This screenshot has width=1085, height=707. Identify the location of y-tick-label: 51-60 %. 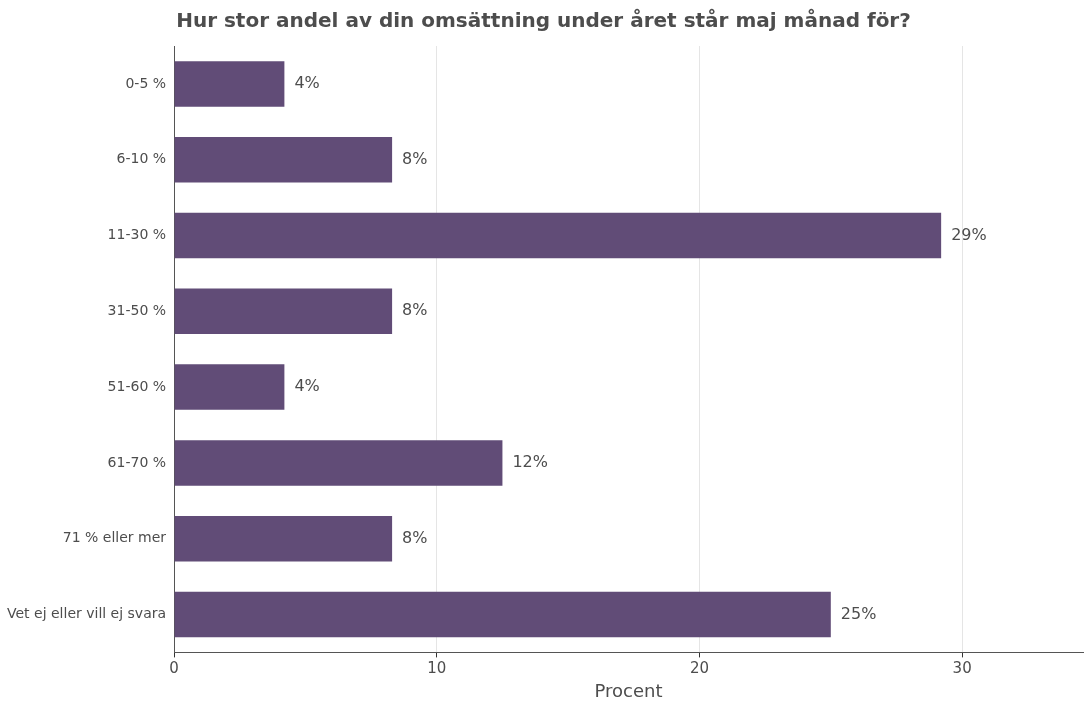
(137, 385).